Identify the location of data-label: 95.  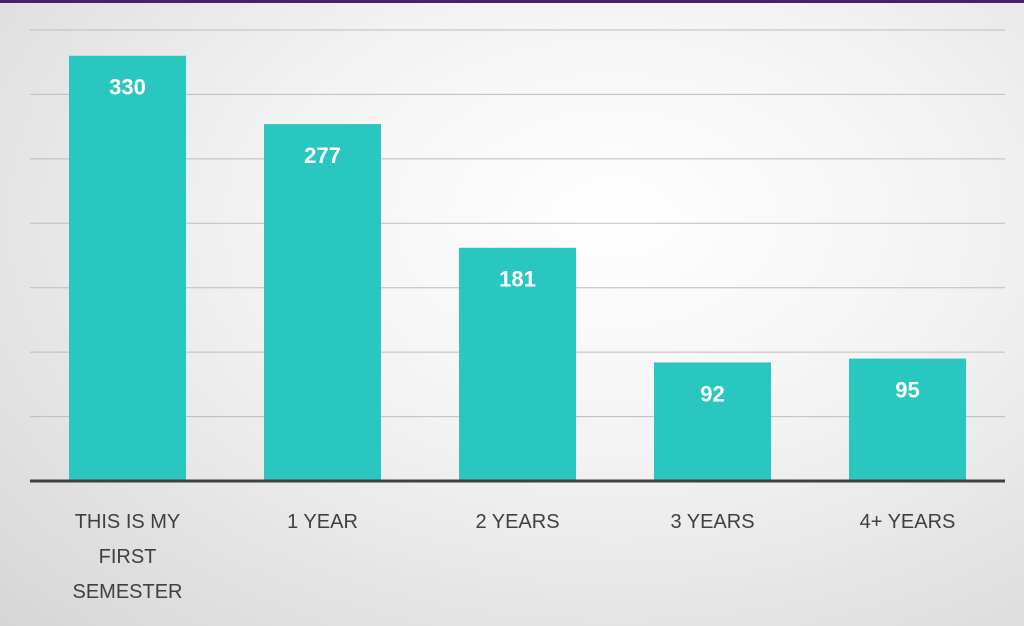
(907, 389).